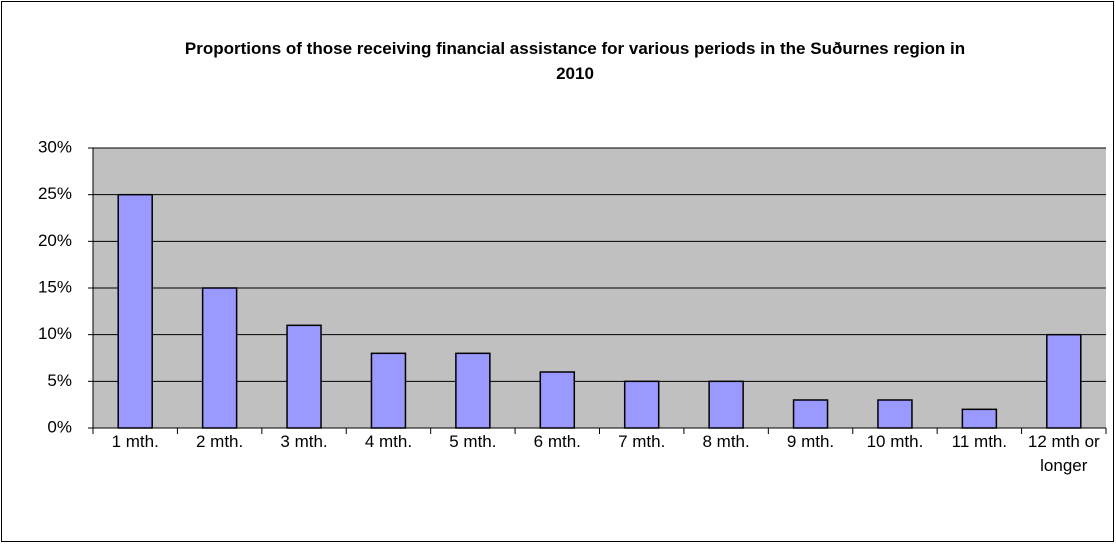 Image resolution: width=1116 pixels, height=544 pixels. What do you see at coordinates (55, 286) in the screenshot?
I see `y-tick-label: 15%` at bounding box center [55, 286].